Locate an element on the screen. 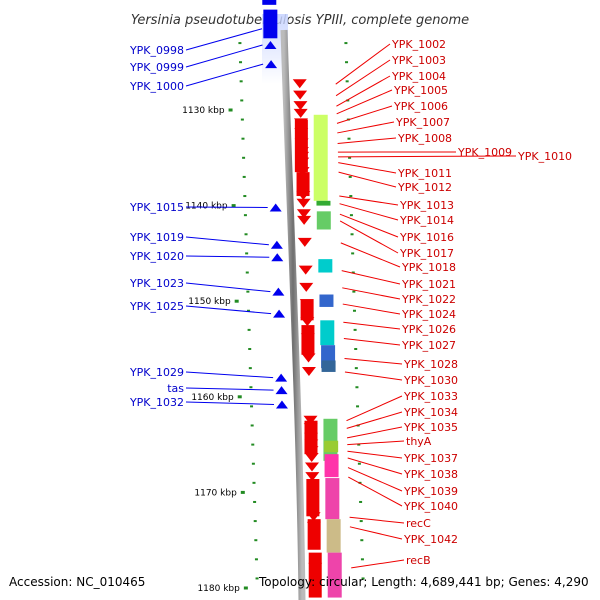  plus-gene-label: YPK_1034 is located at coordinates (430, 412).